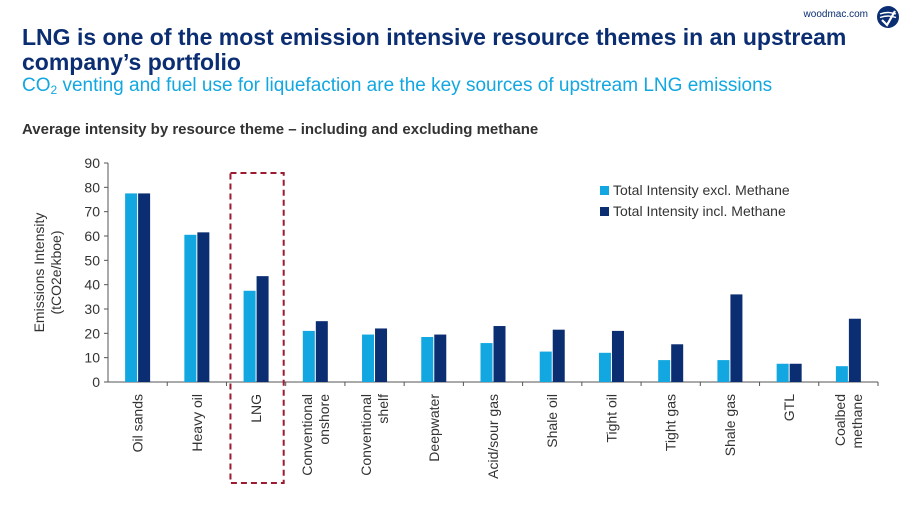 The height and width of the screenshot is (505, 914). Describe the element at coordinates (92, 187) in the screenshot. I see `y-tick-label: 80` at that location.